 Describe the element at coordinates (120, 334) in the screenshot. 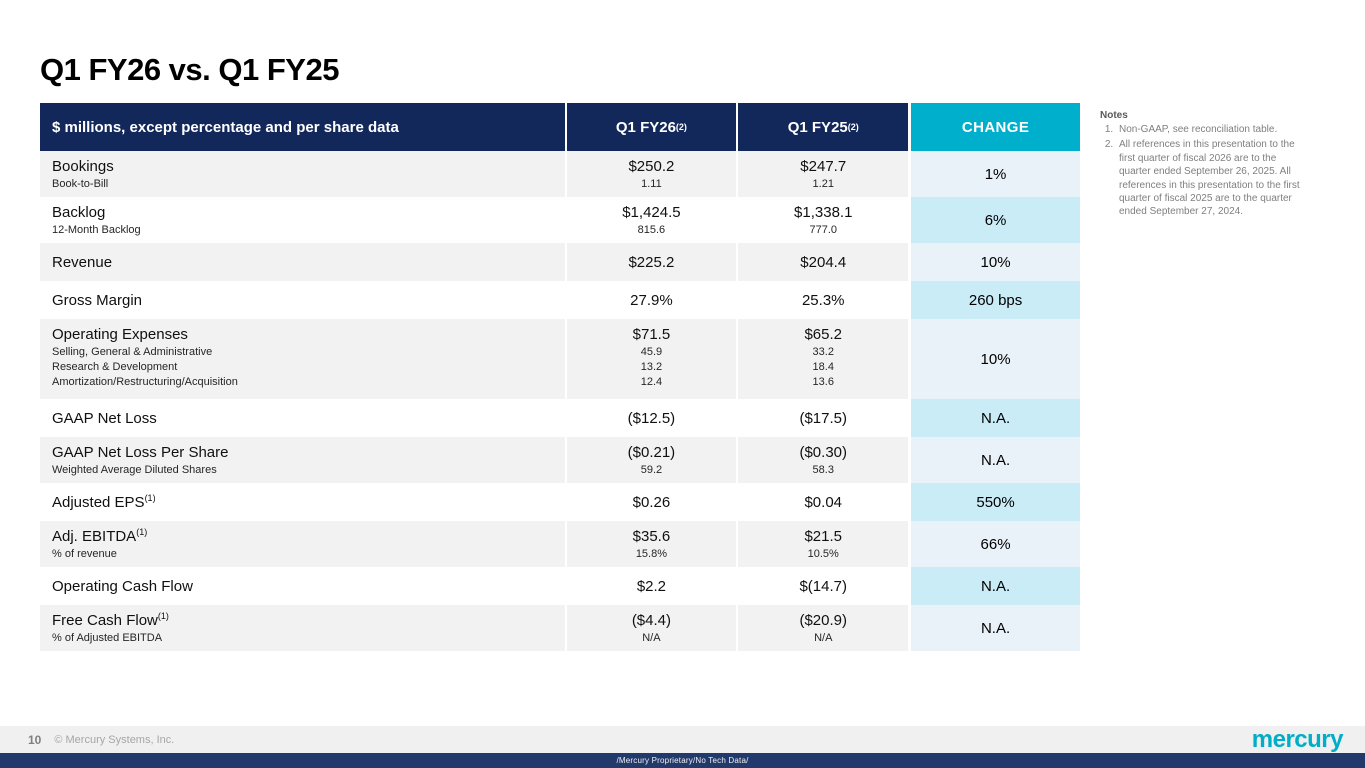

I see `row-label: Operating Expenses` at that location.